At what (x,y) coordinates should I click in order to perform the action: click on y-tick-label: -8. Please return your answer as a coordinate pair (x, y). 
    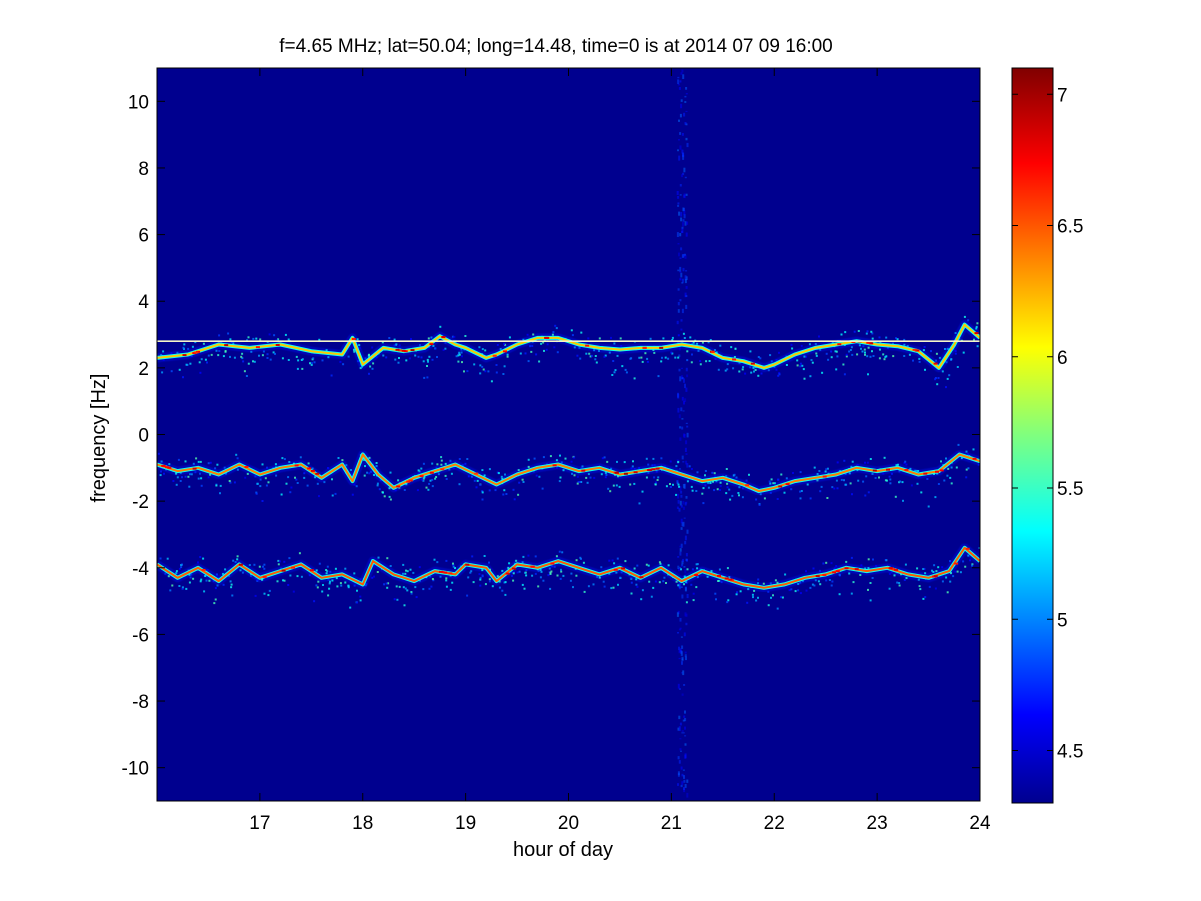
    Looking at the image, I should click on (140, 702).